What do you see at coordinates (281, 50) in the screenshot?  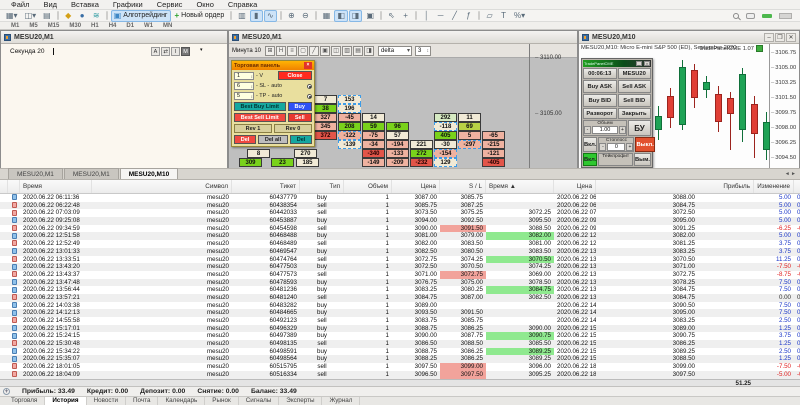 I see `cluster-tool-button: H` at bounding box center [281, 50].